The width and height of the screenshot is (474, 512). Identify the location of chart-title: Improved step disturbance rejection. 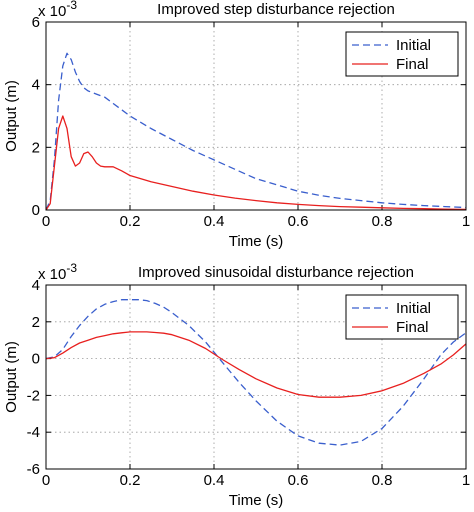
(276, 9).